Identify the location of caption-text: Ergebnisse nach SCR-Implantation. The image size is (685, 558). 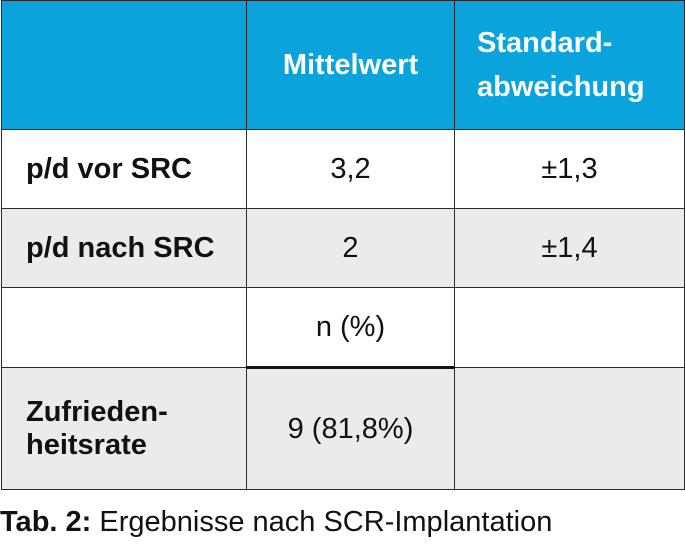
(326, 522).